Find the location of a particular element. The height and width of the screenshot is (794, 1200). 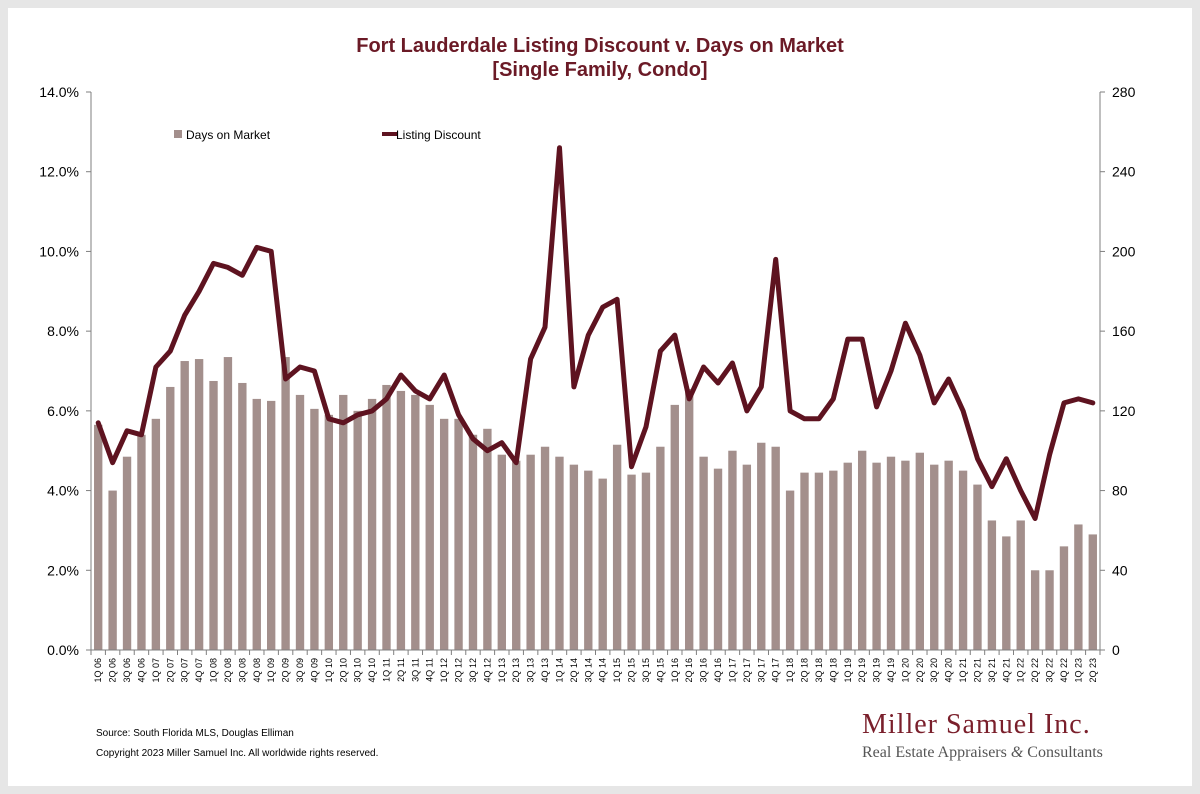

x-tick-label: 3Q 20 is located at coordinates (934, 670).